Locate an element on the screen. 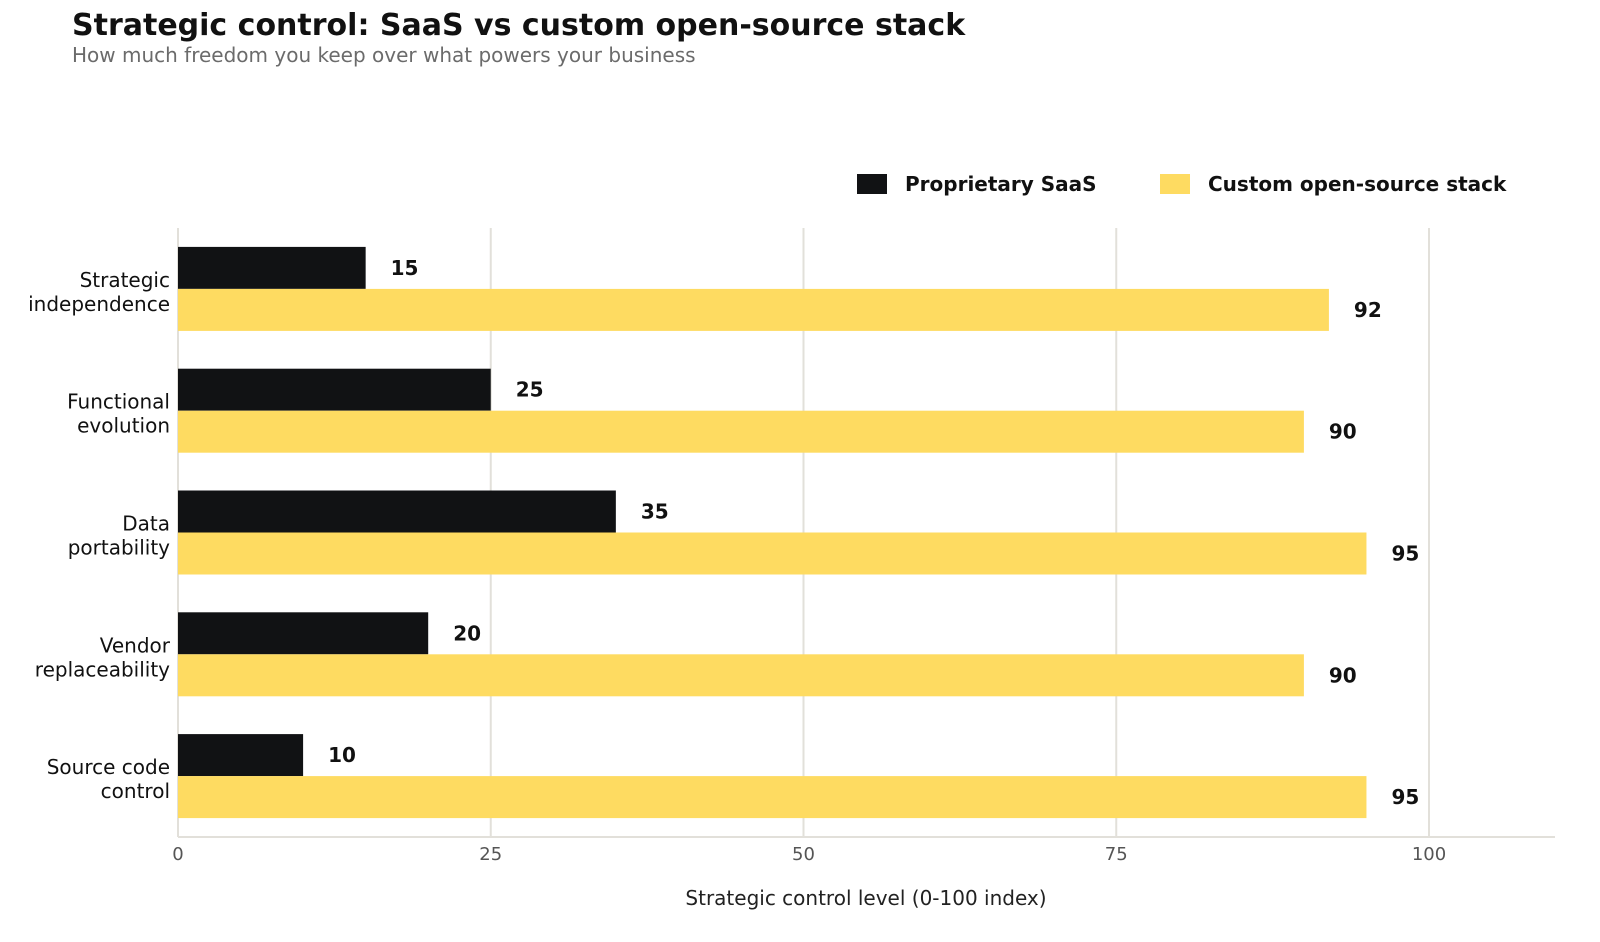 This screenshot has height=942, width=1600. x-tick-label: 75 is located at coordinates (1116, 854).